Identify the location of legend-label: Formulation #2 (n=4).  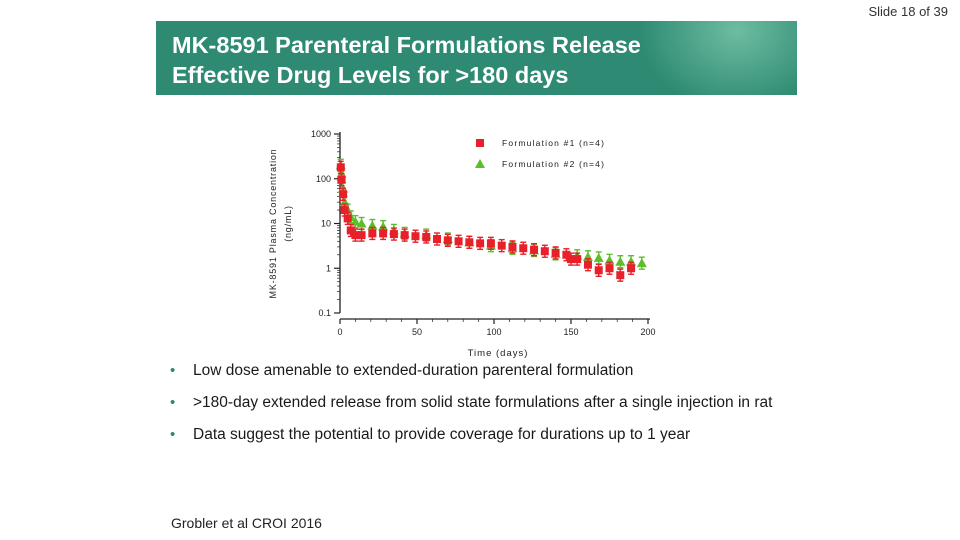
(553, 164).